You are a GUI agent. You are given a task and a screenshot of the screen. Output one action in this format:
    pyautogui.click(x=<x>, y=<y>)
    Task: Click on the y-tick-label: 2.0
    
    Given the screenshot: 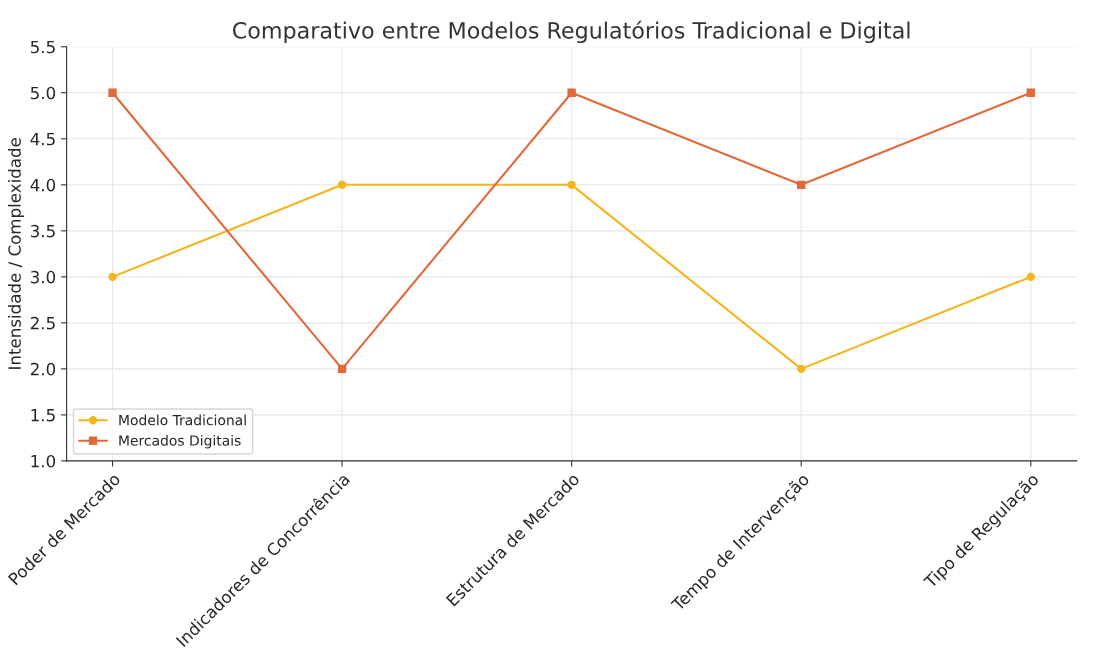 What is the action you would take?
    pyautogui.click(x=43, y=369)
    